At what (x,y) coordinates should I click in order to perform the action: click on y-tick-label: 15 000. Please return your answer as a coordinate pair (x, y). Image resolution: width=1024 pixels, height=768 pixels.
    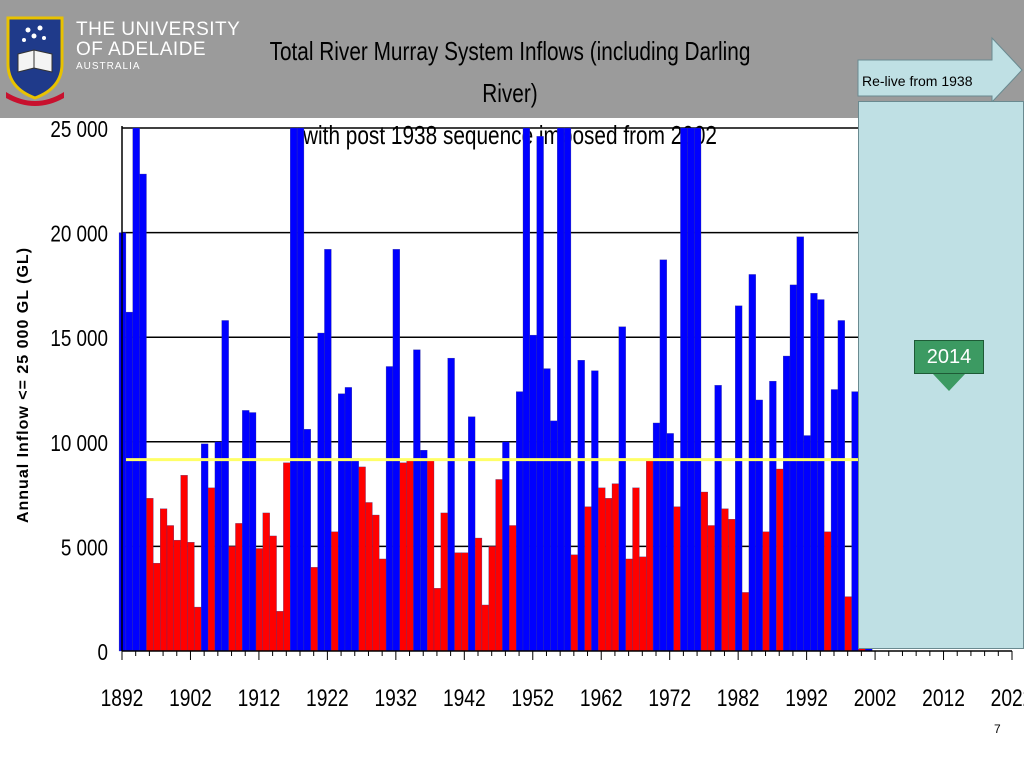
    Looking at the image, I should click on (79, 339).